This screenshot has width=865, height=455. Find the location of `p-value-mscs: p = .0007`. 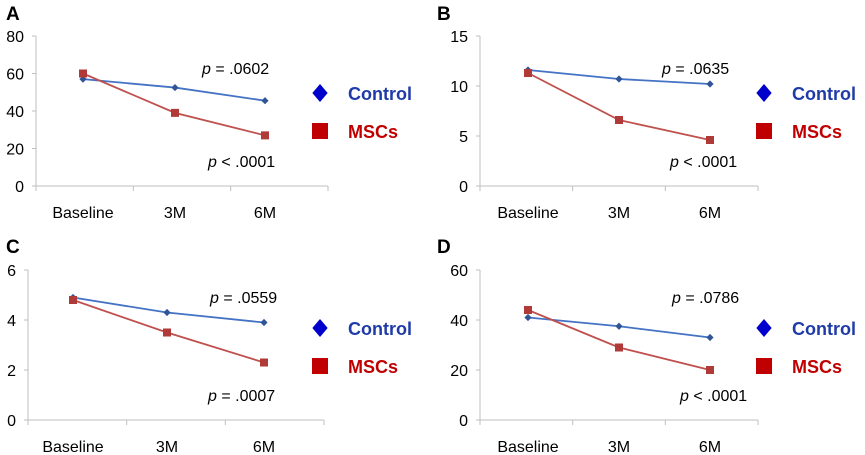

p-value-mscs: p = .0007 is located at coordinates (241, 396).